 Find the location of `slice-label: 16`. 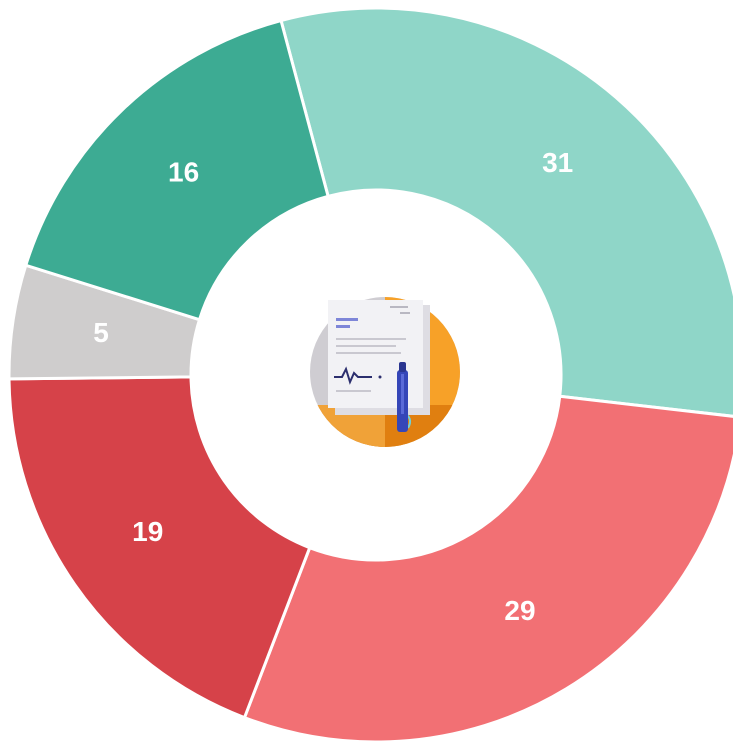

slice-label: 16 is located at coordinates (183, 172).